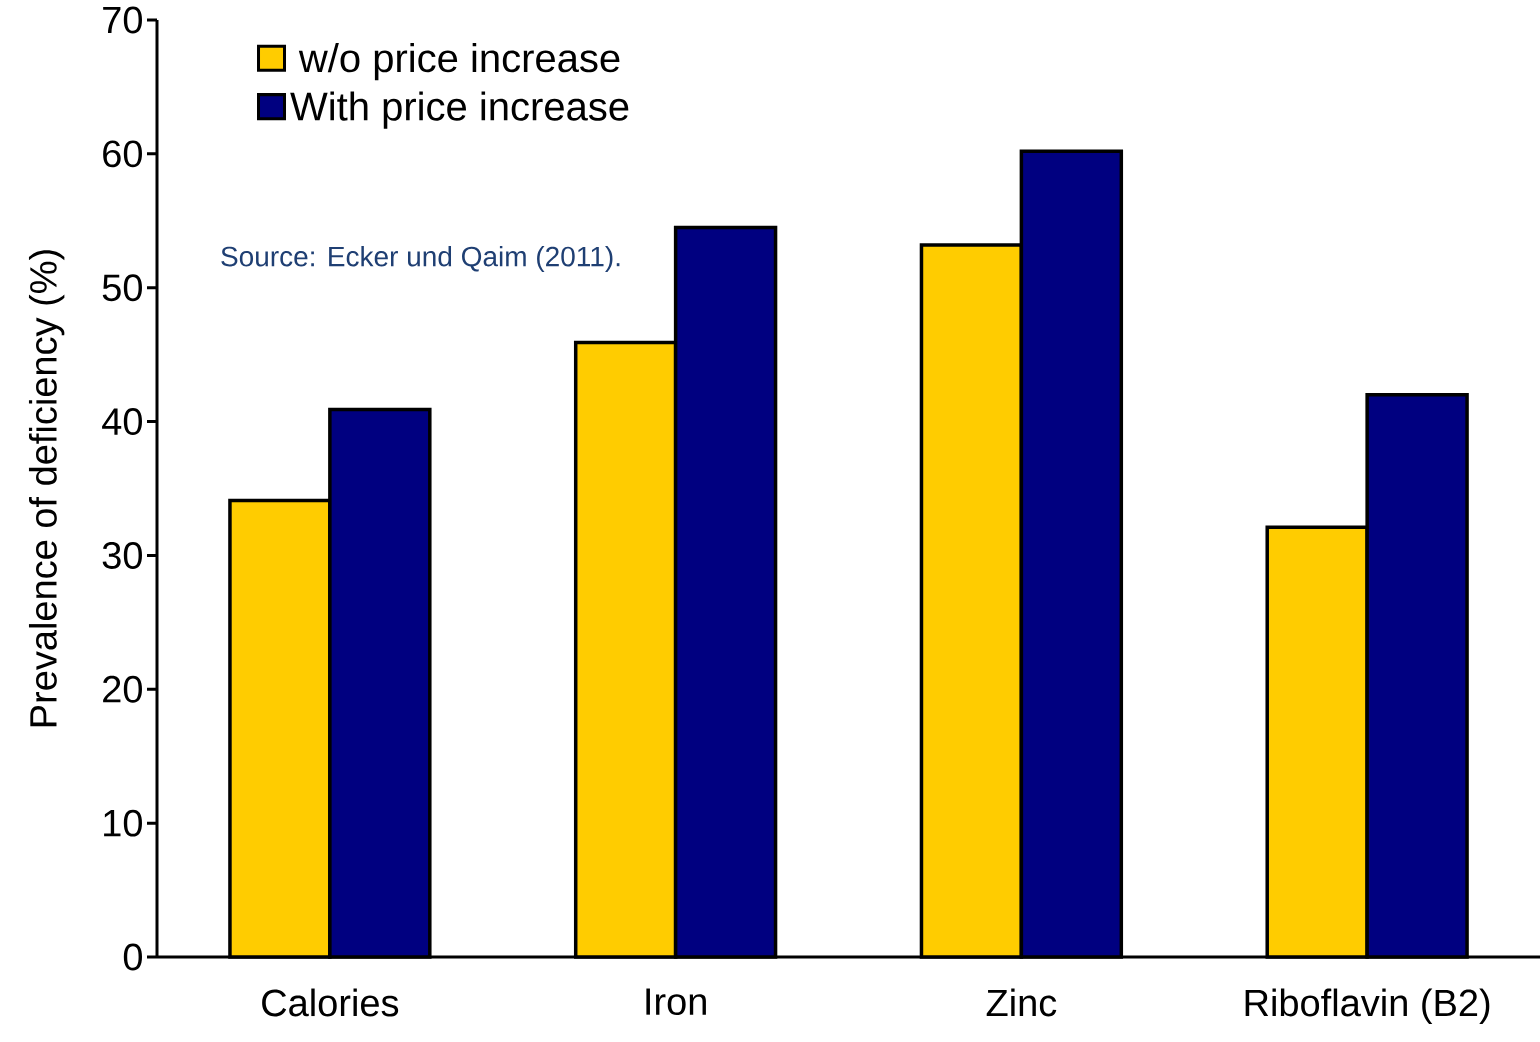  What do you see at coordinates (122, 689) in the screenshot?
I see `y-tick-label: 20` at bounding box center [122, 689].